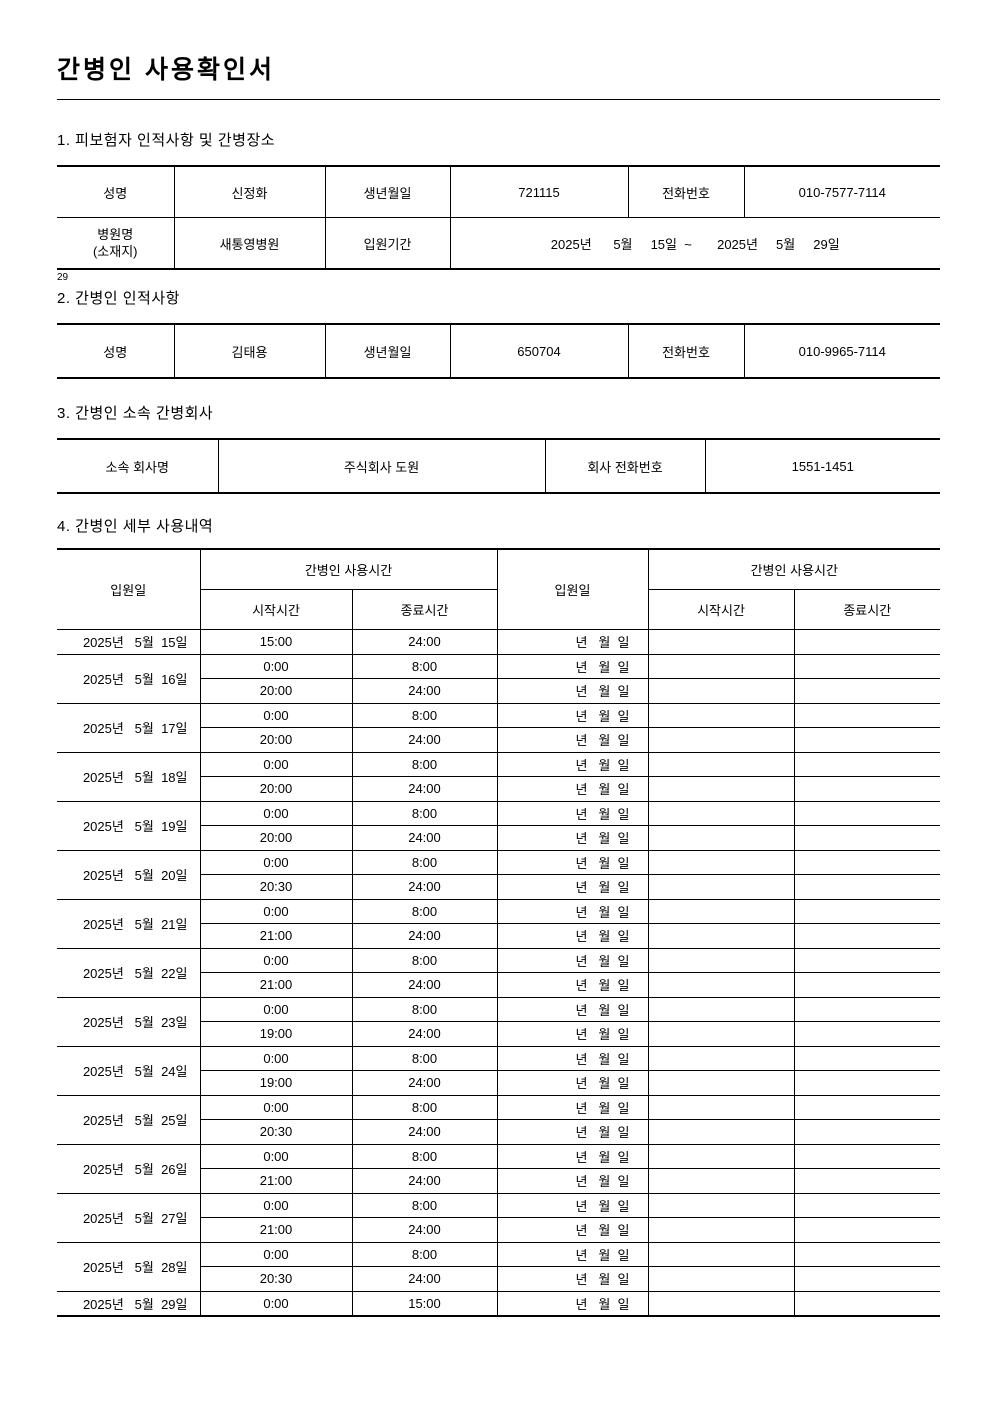 Image resolution: width=992 pixels, height=1403 pixels. Describe the element at coordinates (276, 691) in the screenshot. I see `start-time-cell: 20:00` at that location.